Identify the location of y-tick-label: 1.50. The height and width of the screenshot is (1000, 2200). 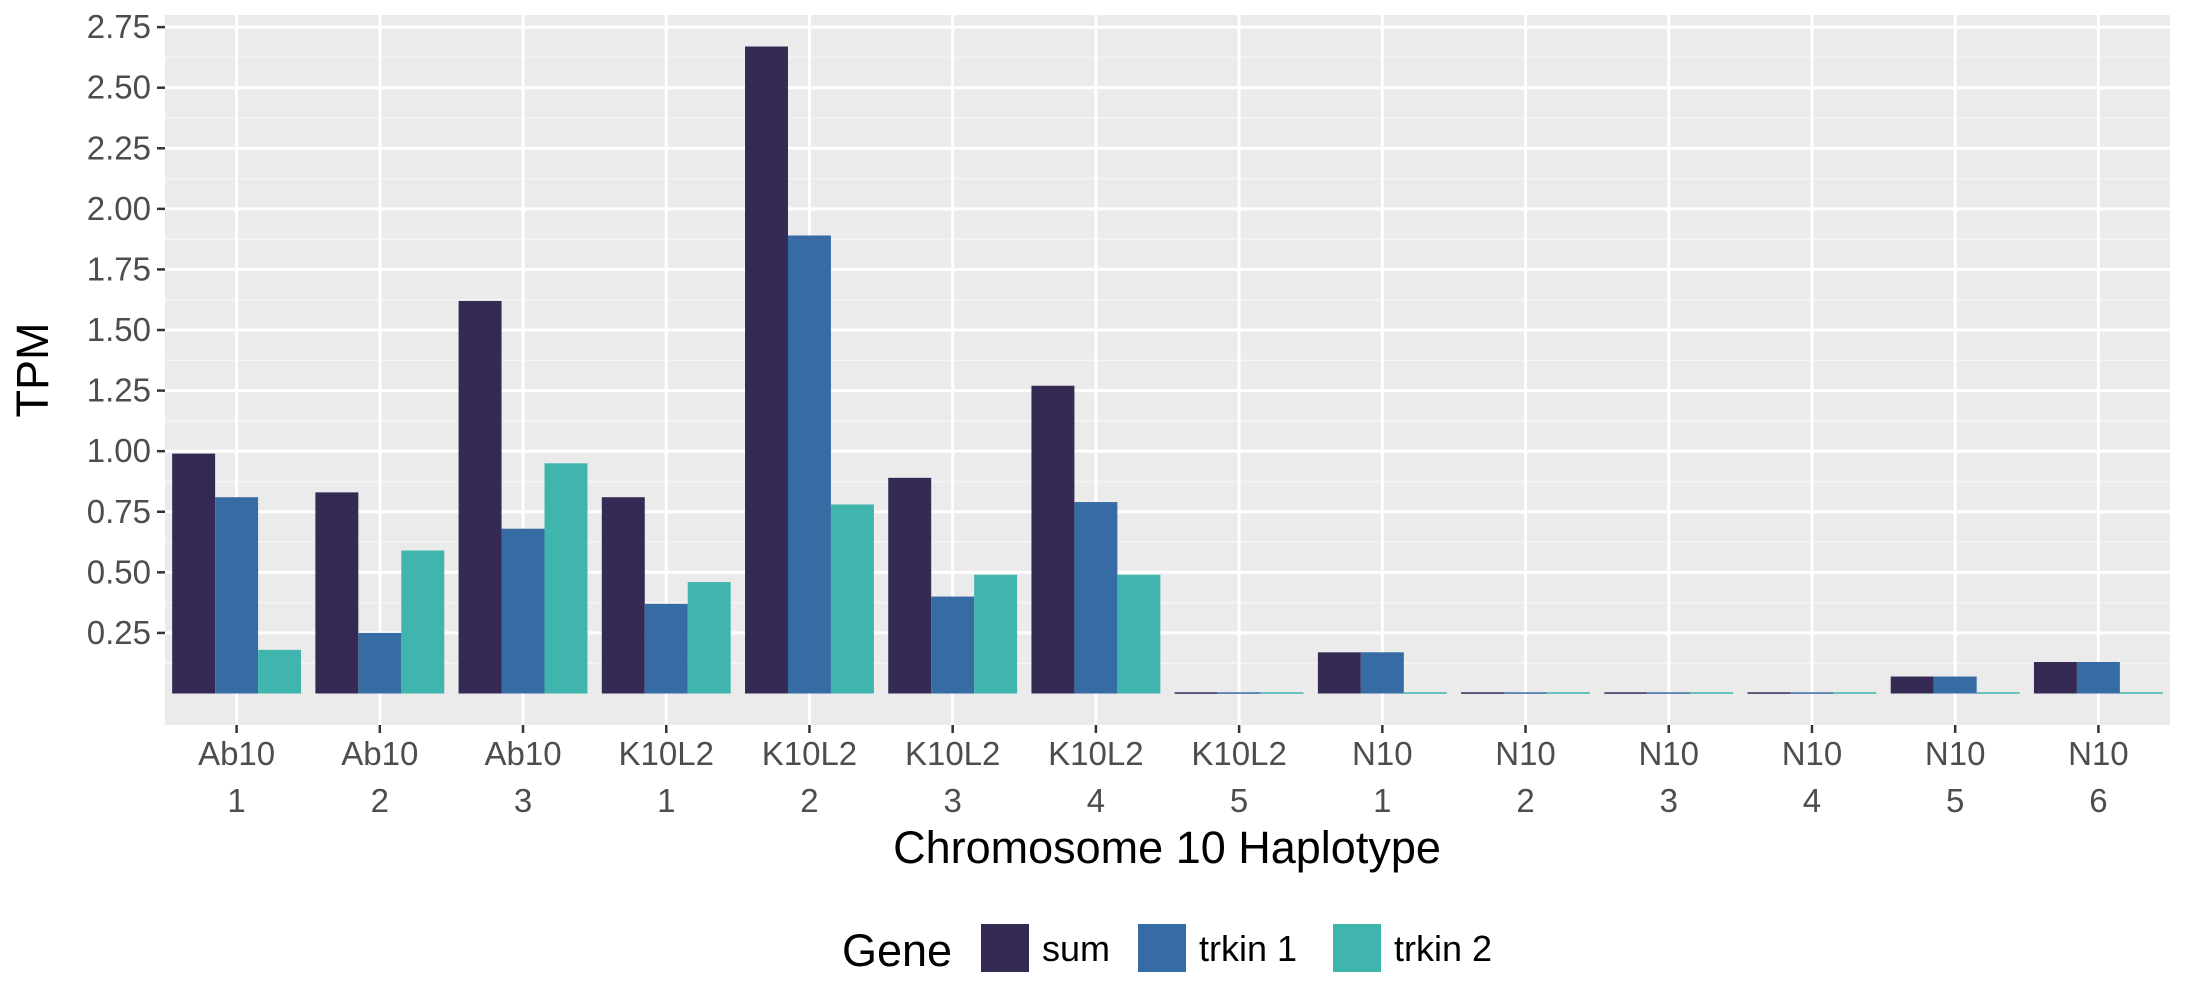
(119, 329).